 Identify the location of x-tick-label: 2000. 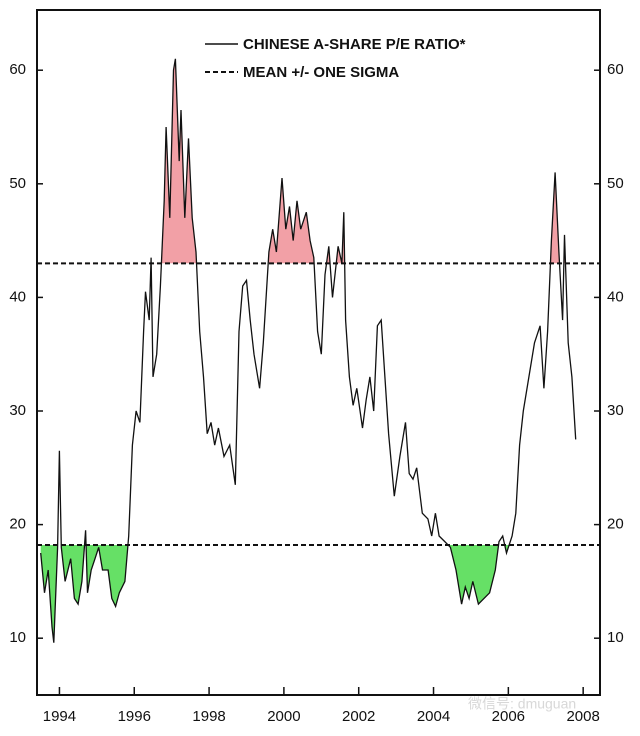
(283, 716).